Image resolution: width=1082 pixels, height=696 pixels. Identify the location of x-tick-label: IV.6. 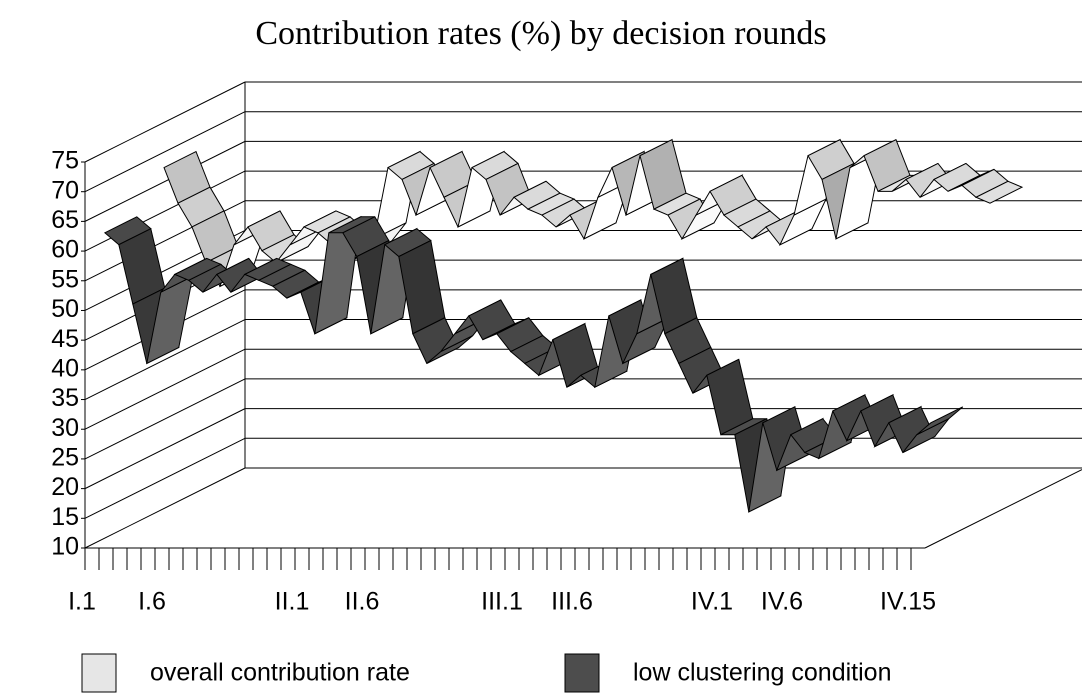
(782, 602).